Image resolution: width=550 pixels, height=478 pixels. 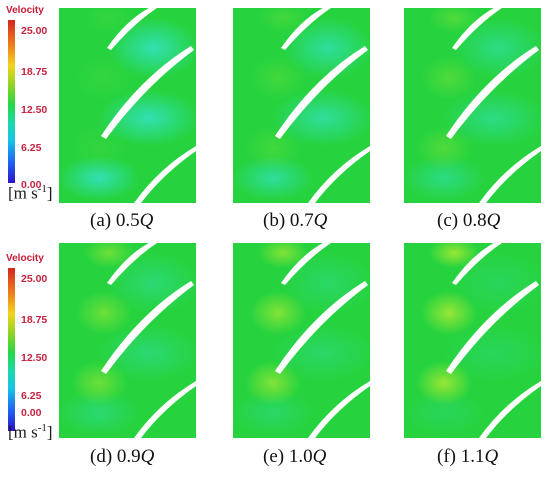 What do you see at coordinates (122, 456) in the screenshot?
I see `panel-caption: (d) 0.9Q` at bounding box center [122, 456].